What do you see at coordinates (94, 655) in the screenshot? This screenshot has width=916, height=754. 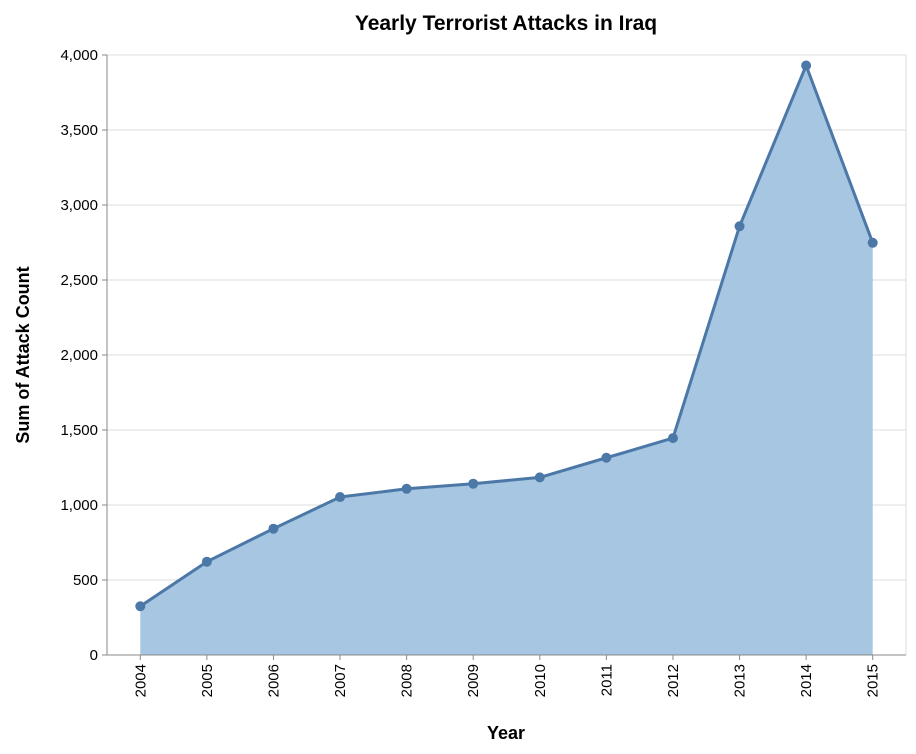 I see `y-tick-label: 0` at bounding box center [94, 655].